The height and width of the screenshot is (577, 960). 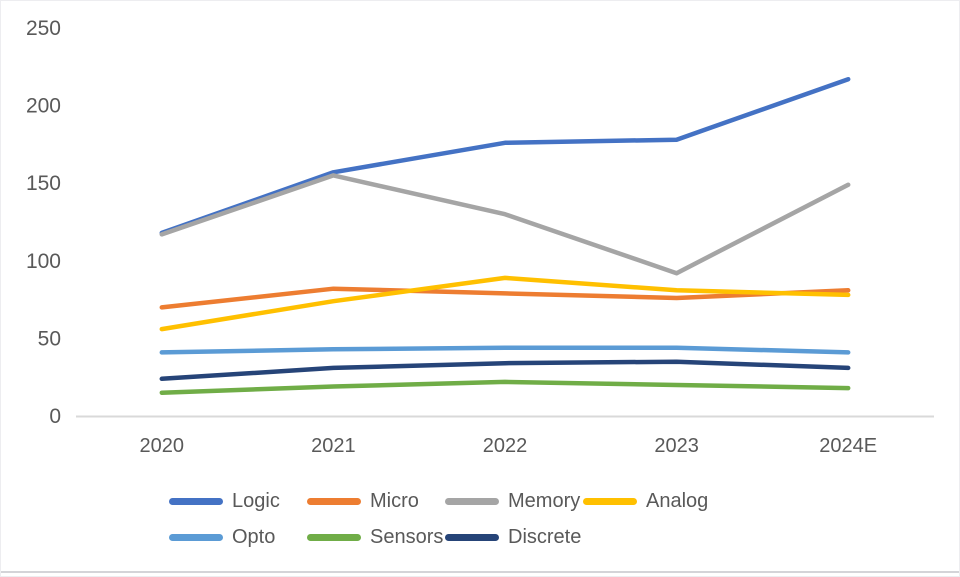 I want to click on series-line-sensors, so click(x=505, y=387).